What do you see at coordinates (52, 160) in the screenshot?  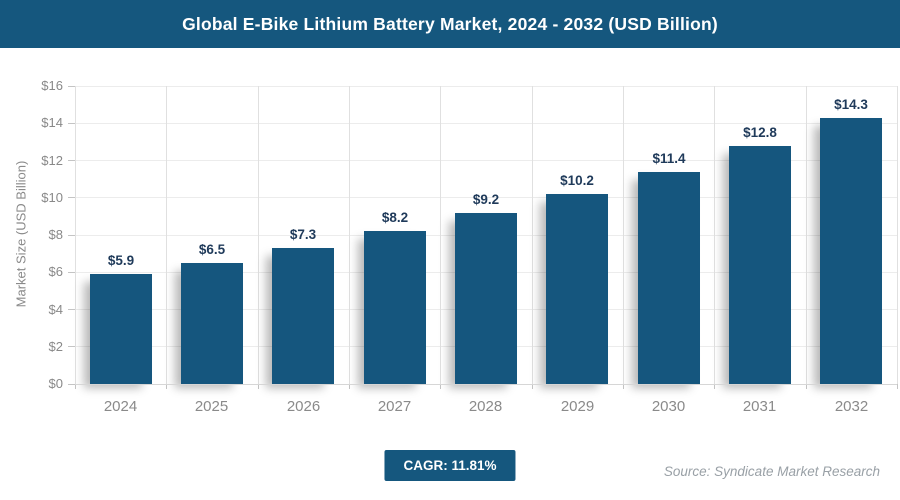 I see `y-tick-label: $12` at bounding box center [52, 160].